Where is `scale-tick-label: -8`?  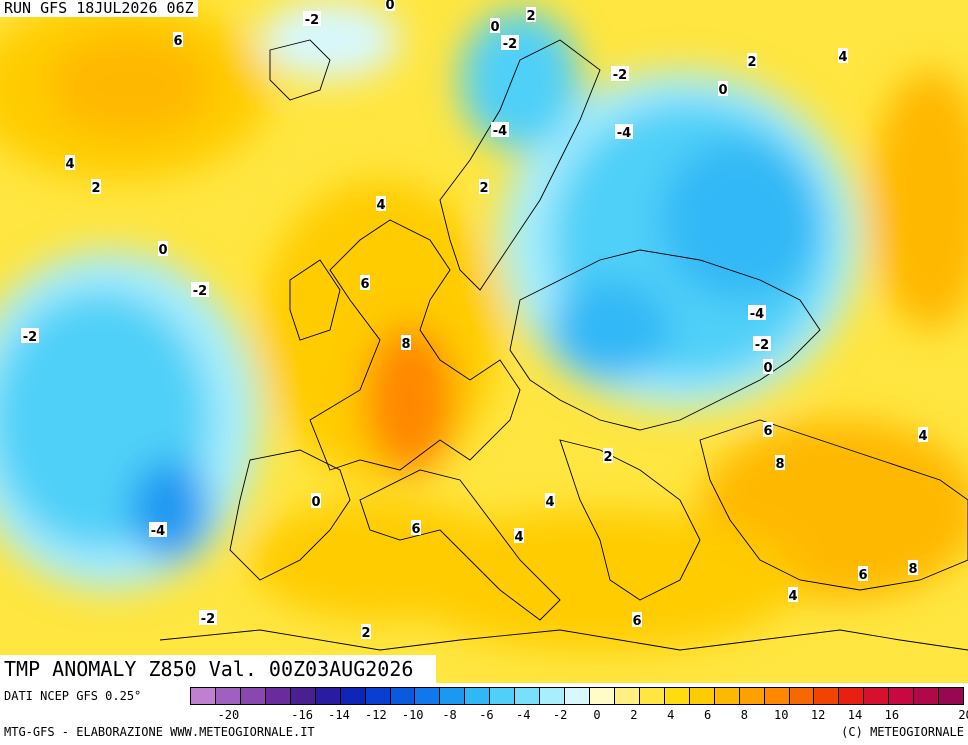
scale-tick-label: -8 is located at coordinates (449, 715).